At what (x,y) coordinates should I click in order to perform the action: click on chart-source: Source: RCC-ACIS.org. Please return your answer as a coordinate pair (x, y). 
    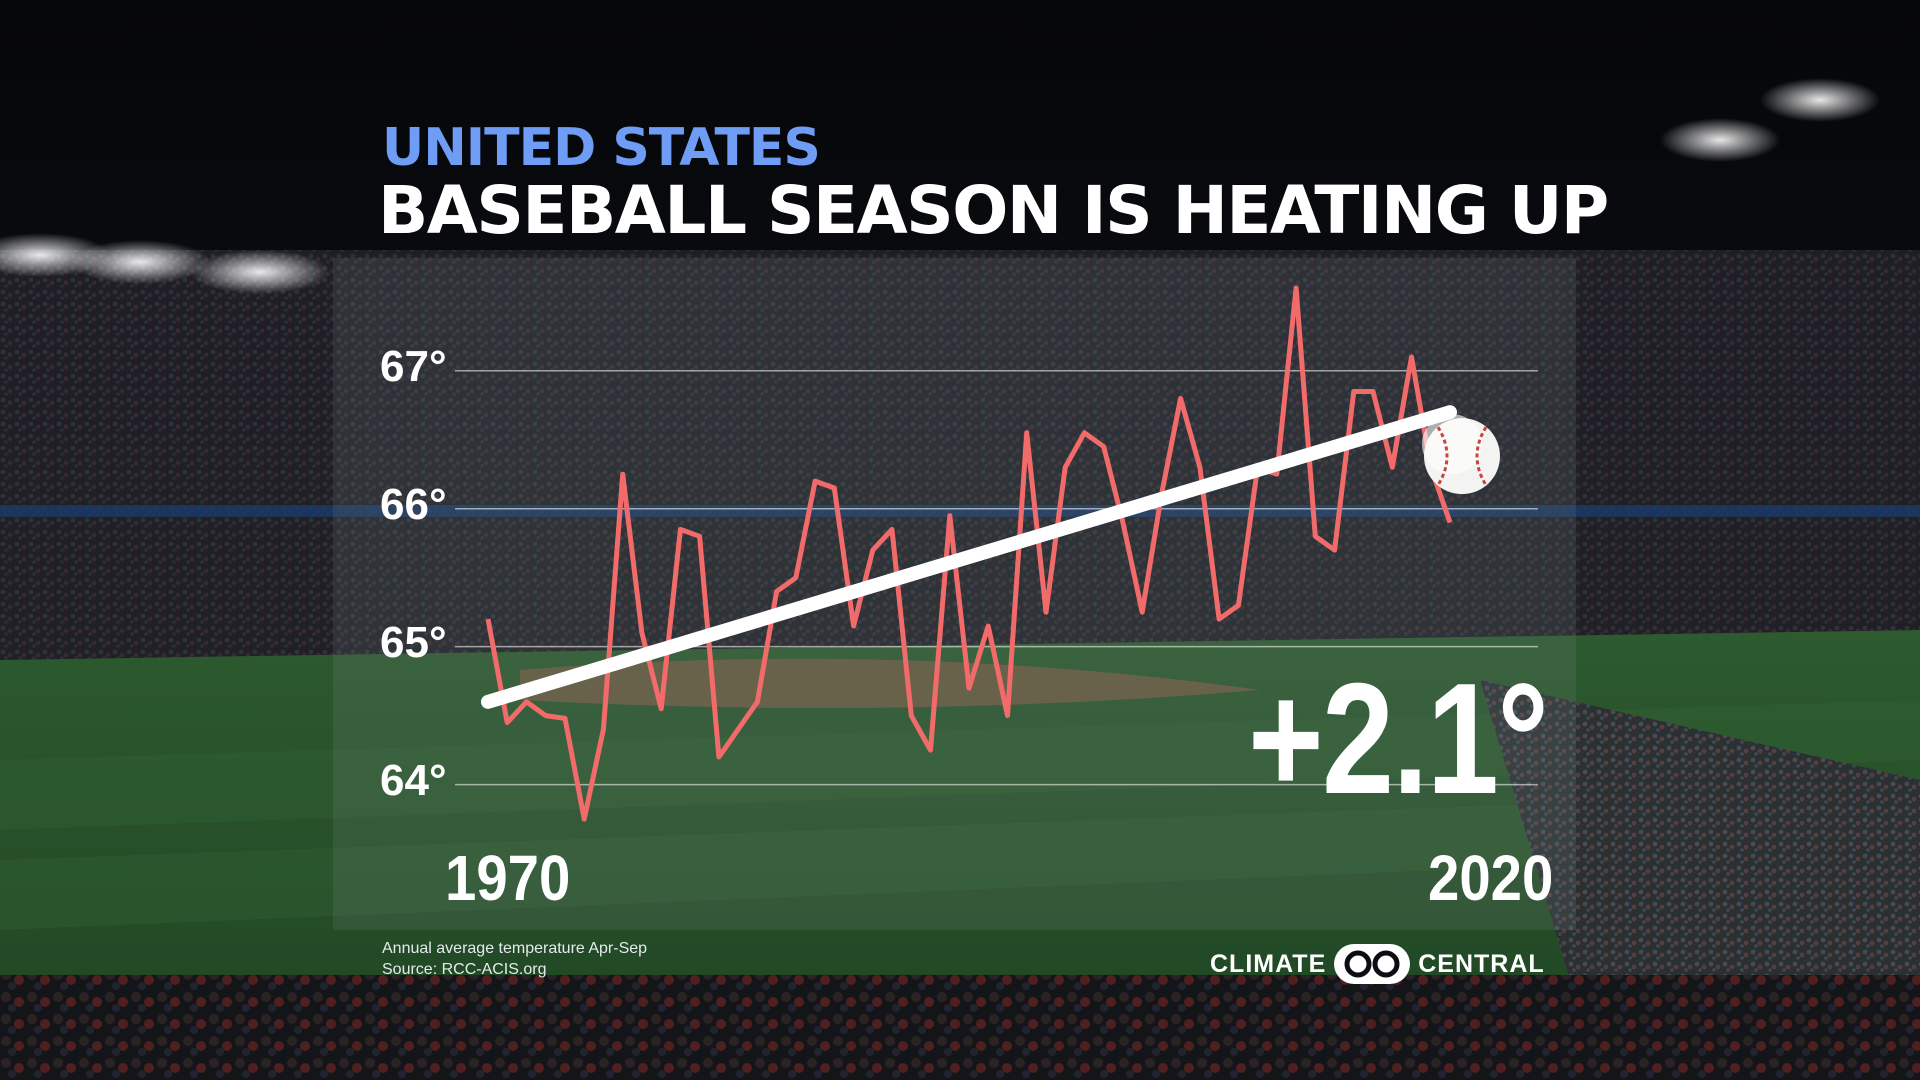
    Looking at the image, I should click on (464, 969).